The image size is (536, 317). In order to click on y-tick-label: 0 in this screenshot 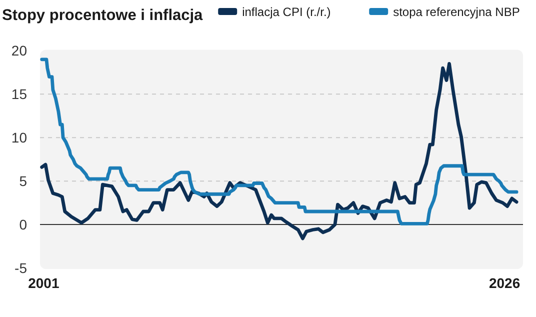, I will do `click(23, 224)`.